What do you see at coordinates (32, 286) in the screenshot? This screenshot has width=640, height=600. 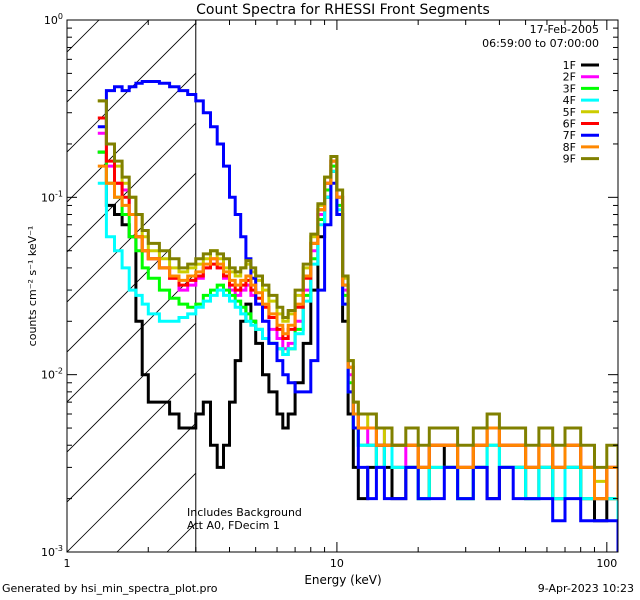 I see `y-axis-label: counts cm⁻² s⁻¹ keV⁻¹` at bounding box center [32, 286].